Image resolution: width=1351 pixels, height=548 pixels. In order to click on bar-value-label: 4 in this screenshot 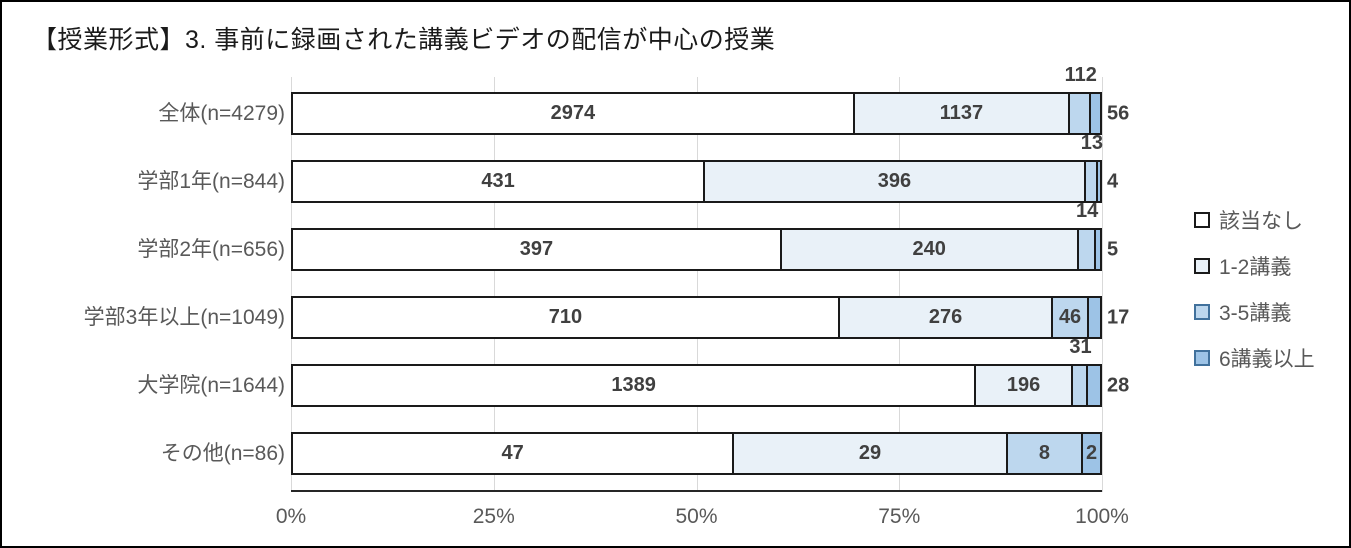, I will do `click(1113, 181)`.